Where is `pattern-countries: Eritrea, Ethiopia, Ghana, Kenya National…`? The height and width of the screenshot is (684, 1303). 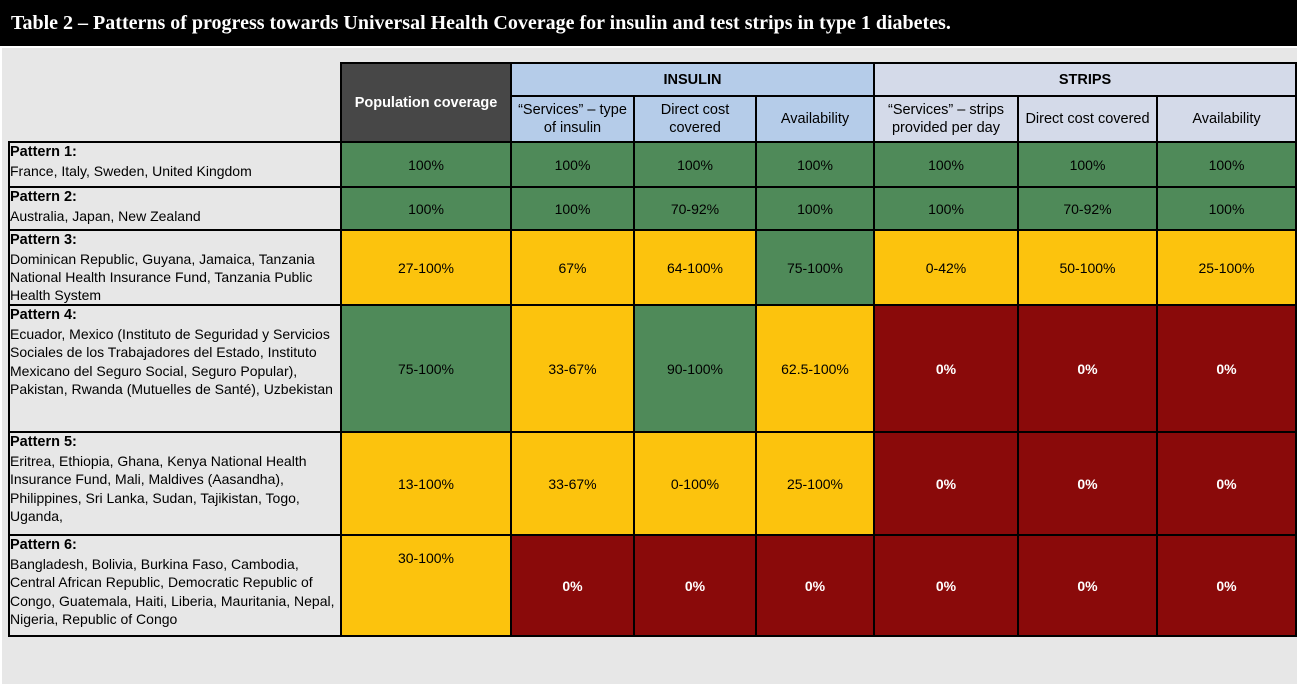 pattern-countries: Eritrea, Ethiopia, Ghana, Kenya National… is located at coordinates (158, 488).